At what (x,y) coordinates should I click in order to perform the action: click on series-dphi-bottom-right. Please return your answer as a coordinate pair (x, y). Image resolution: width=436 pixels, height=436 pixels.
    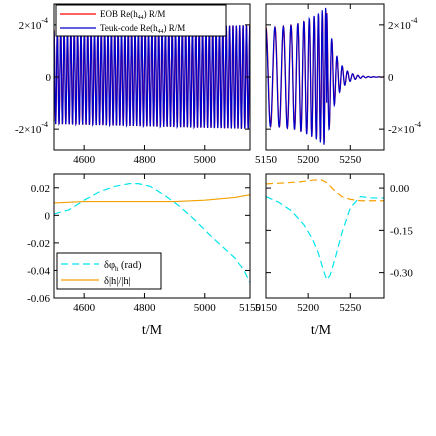
    Looking at the image, I should click on (324, 238).